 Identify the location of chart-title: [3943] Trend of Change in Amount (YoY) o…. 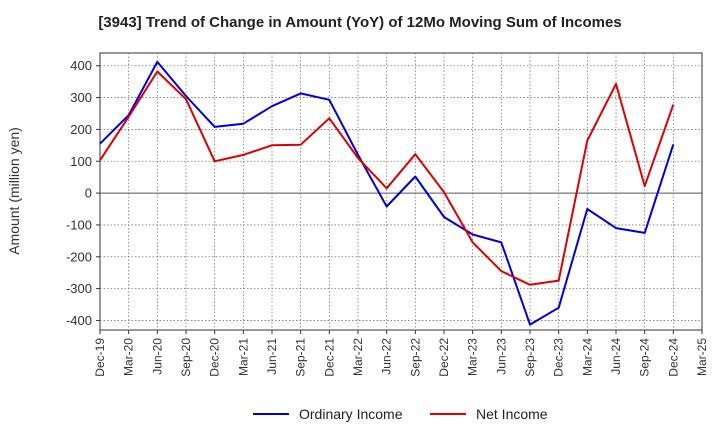
(360, 22).